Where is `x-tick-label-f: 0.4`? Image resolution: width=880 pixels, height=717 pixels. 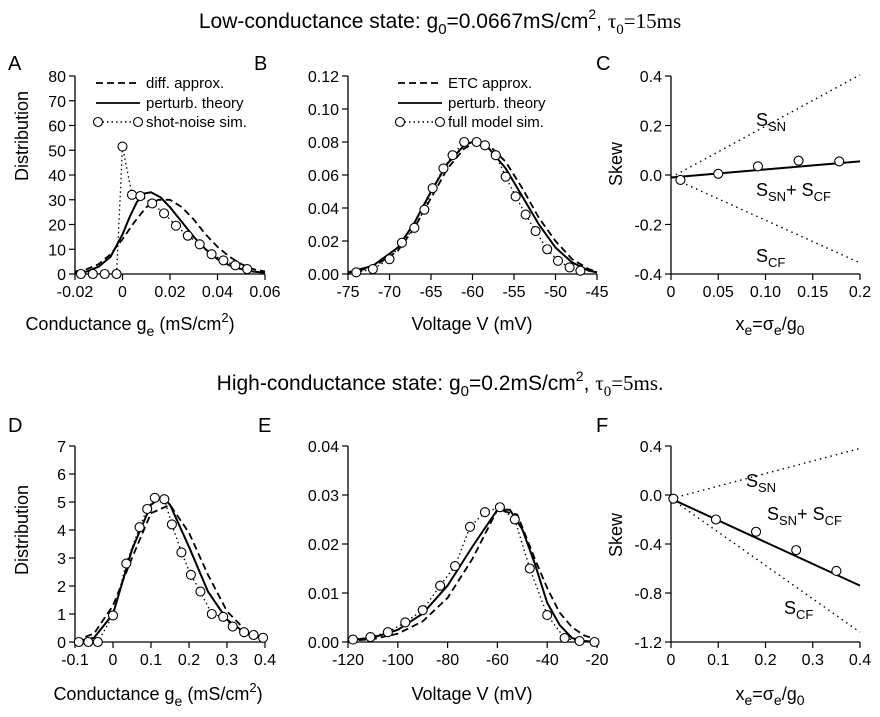 x-tick-label-f: 0.4 is located at coordinates (860, 660).